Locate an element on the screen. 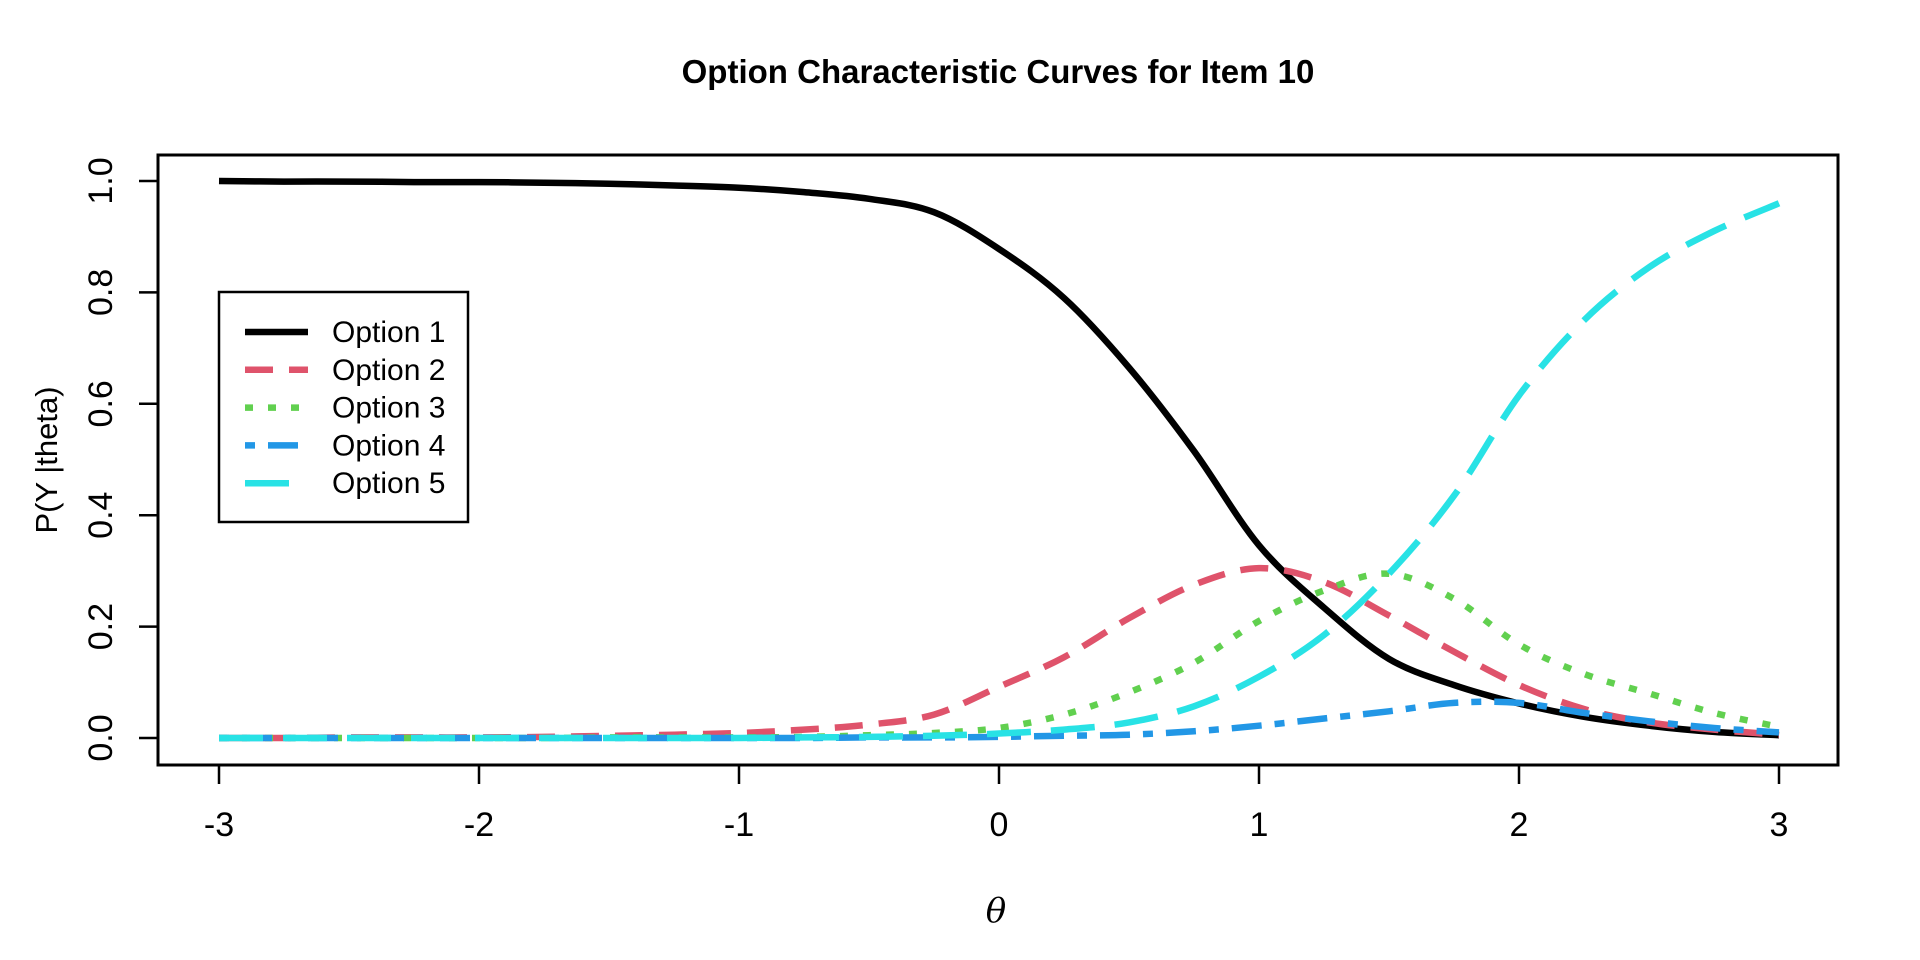 The width and height of the screenshot is (1920, 960). plot-title: Option Characteristic Curves for Item 10 is located at coordinates (998, 71).